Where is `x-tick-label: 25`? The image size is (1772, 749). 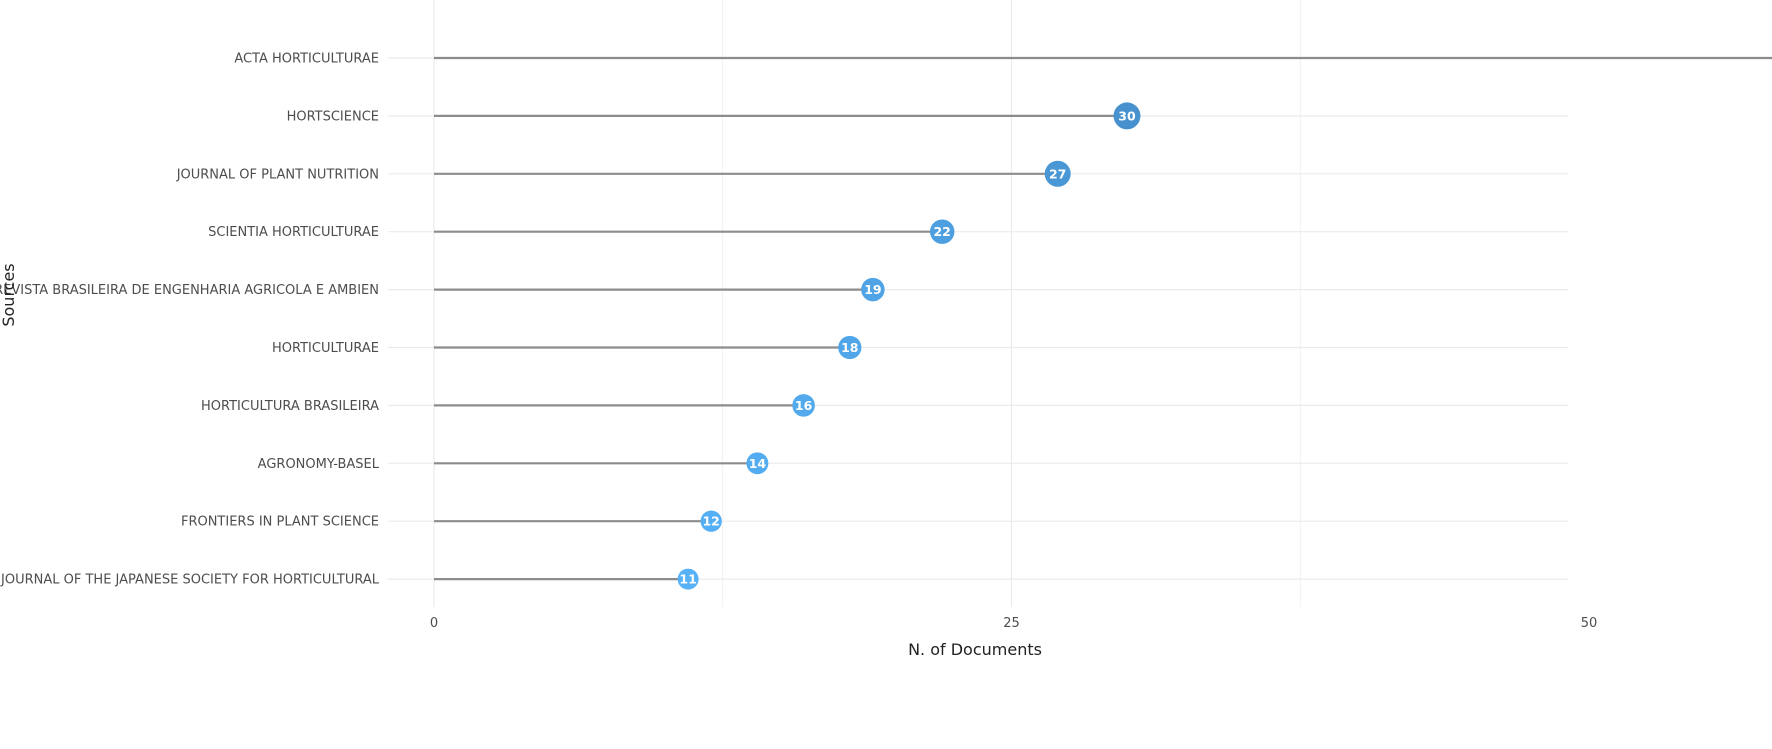
x-tick-label: 25 is located at coordinates (1011, 623).